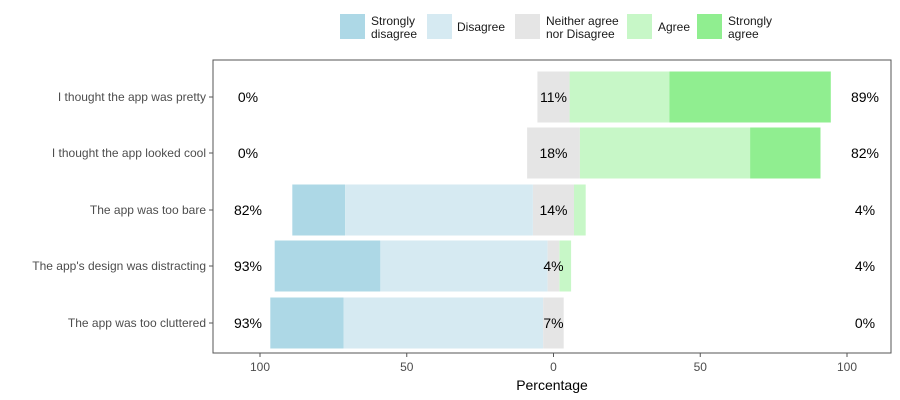 Image resolution: width=900 pixels, height=400 pixels. I want to click on center-percent-label: 14%, so click(553, 210).